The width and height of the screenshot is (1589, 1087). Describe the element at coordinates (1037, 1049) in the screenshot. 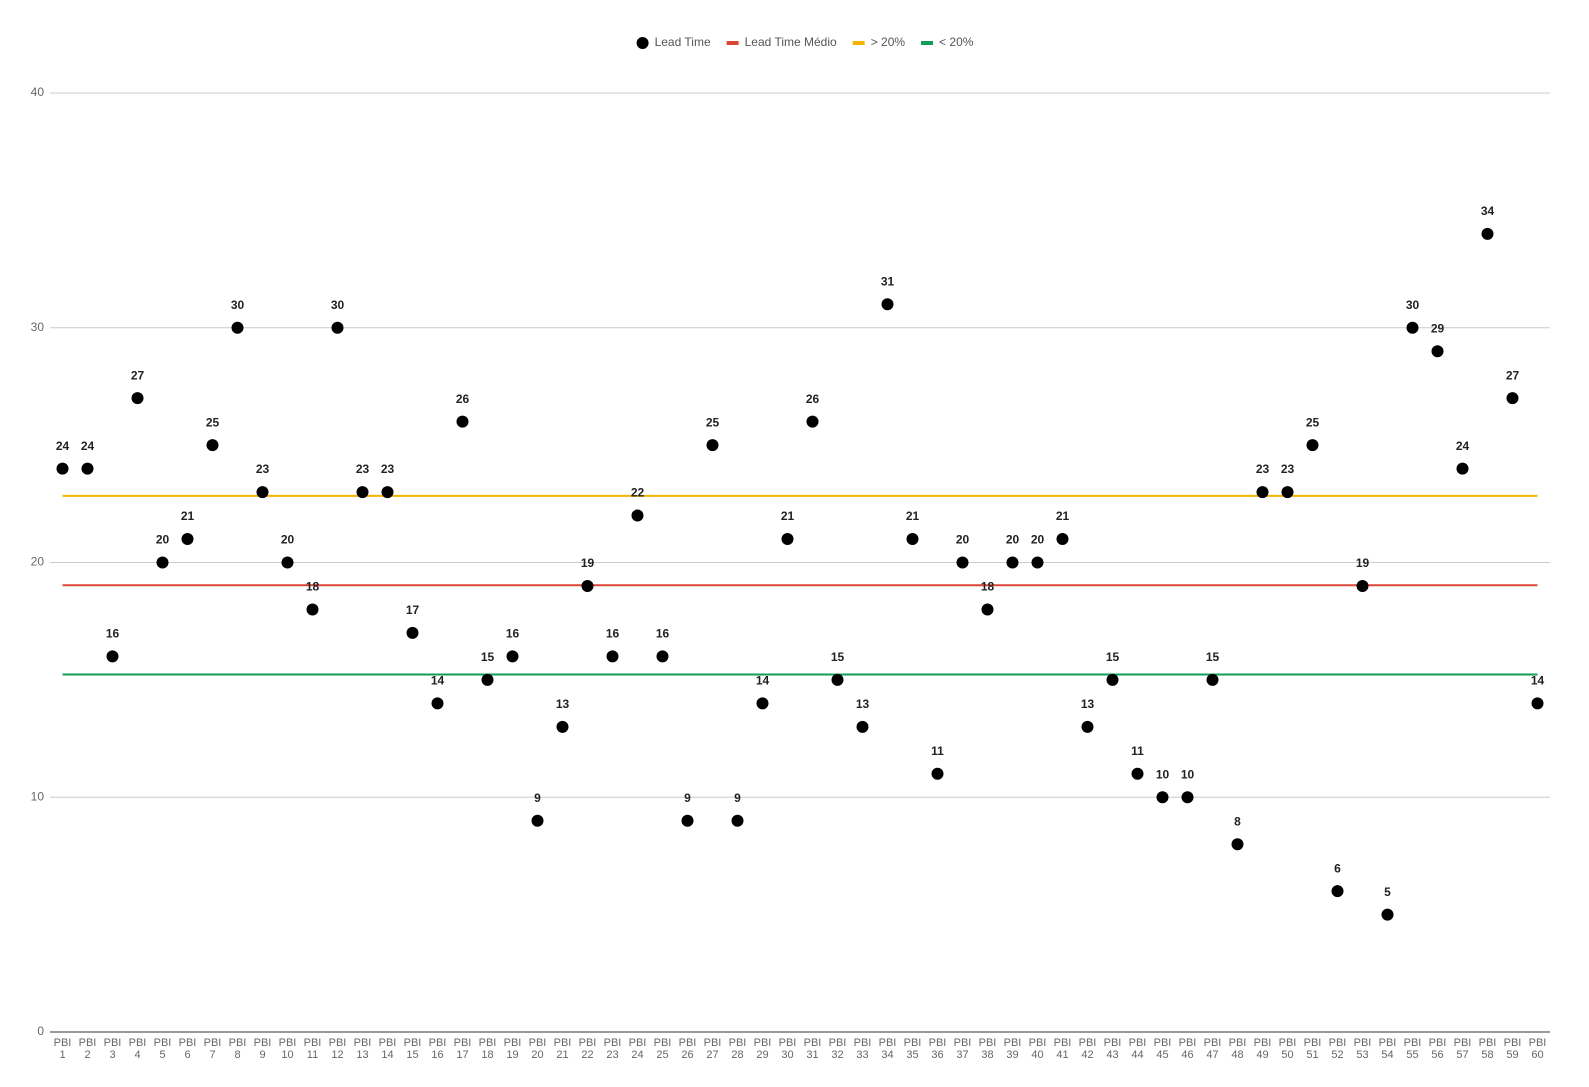

I see `x-tick-label: PBI 40` at that location.